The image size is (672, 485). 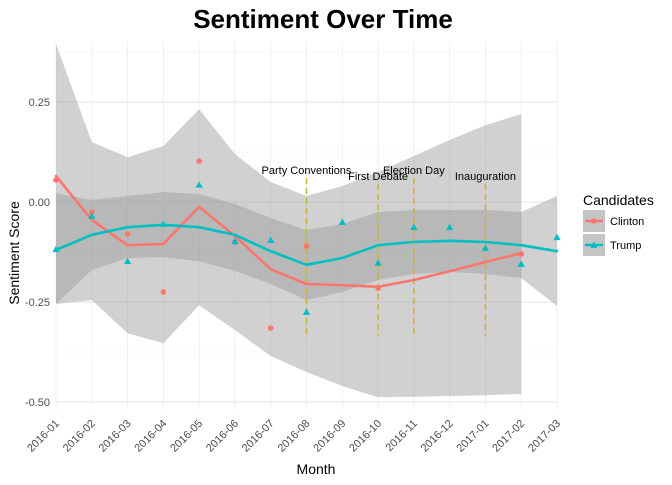 What do you see at coordinates (627, 222) in the screenshot?
I see `legend-label-clinton: Clinton` at bounding box center [627, 222].